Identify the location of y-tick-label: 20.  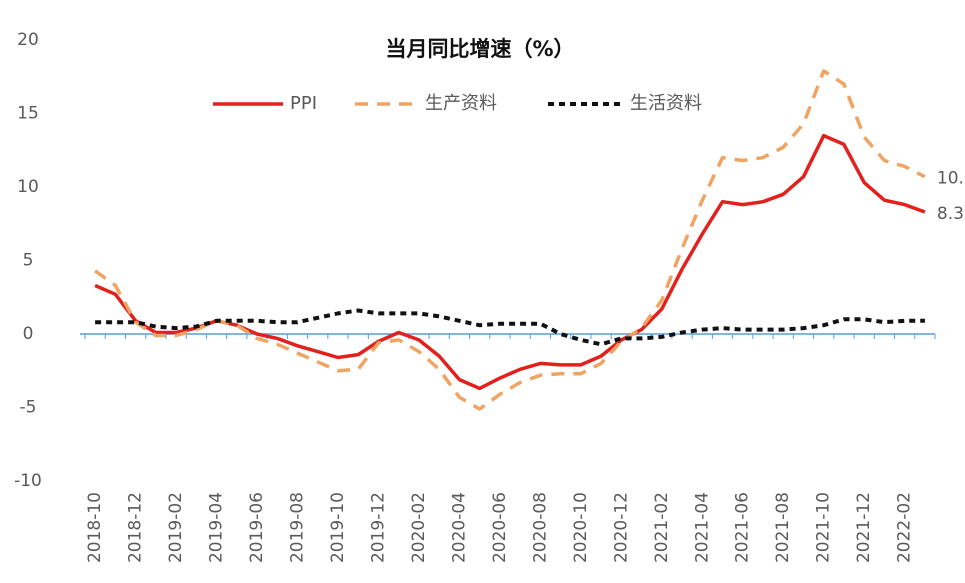
(28, 40).